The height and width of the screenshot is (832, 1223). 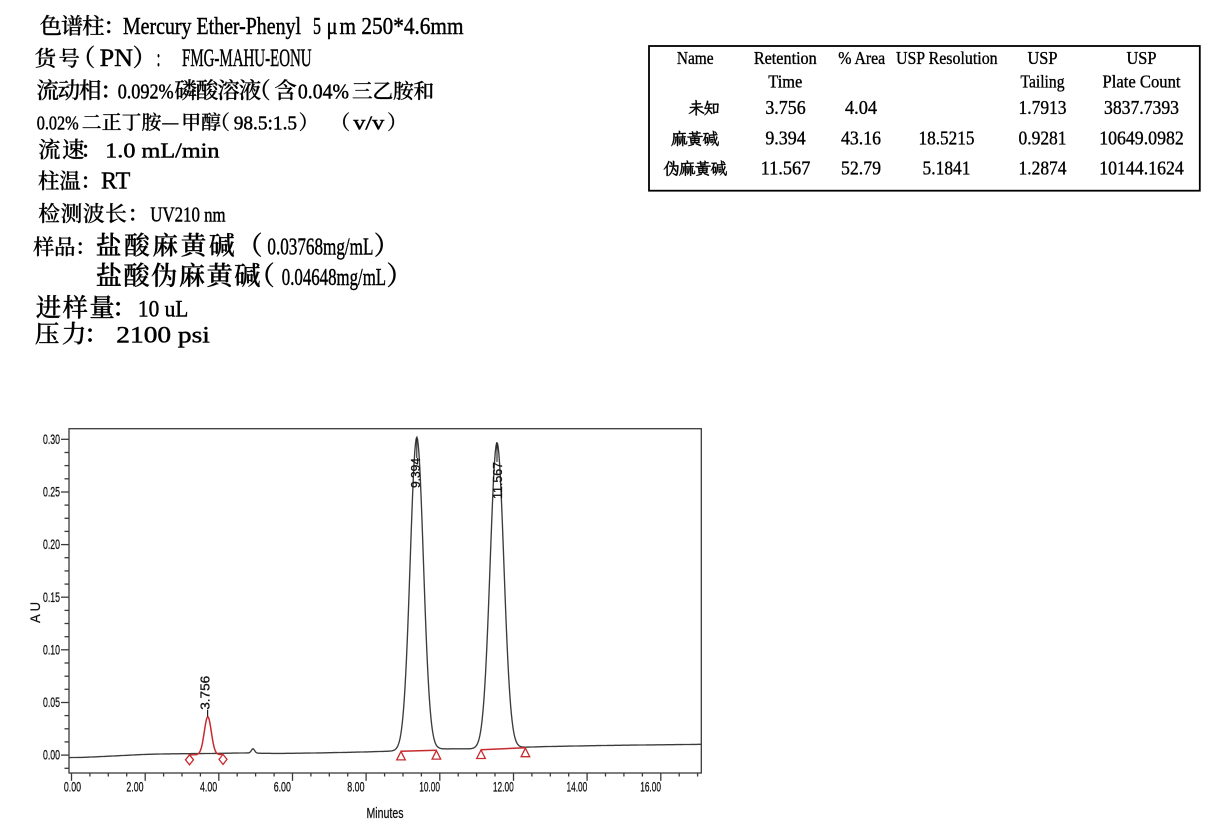 What do you see at coordinates (116, 57) in the screenshot?
I see `svg-text: PN` at bounding box center [116, 57].